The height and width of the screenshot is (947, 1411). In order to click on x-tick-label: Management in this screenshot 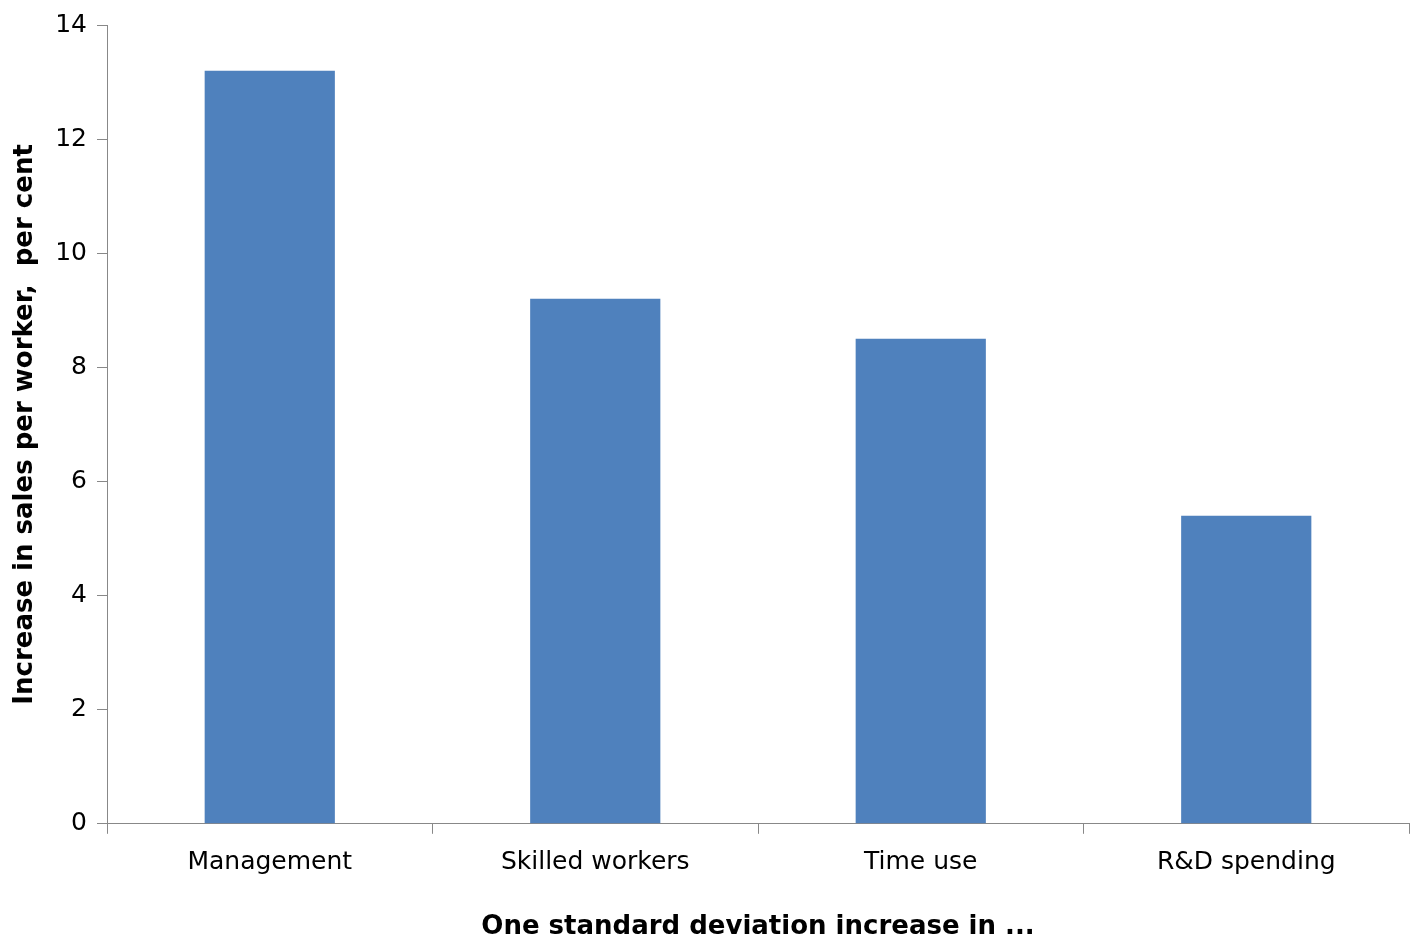, I will do `click(270, 861)`.